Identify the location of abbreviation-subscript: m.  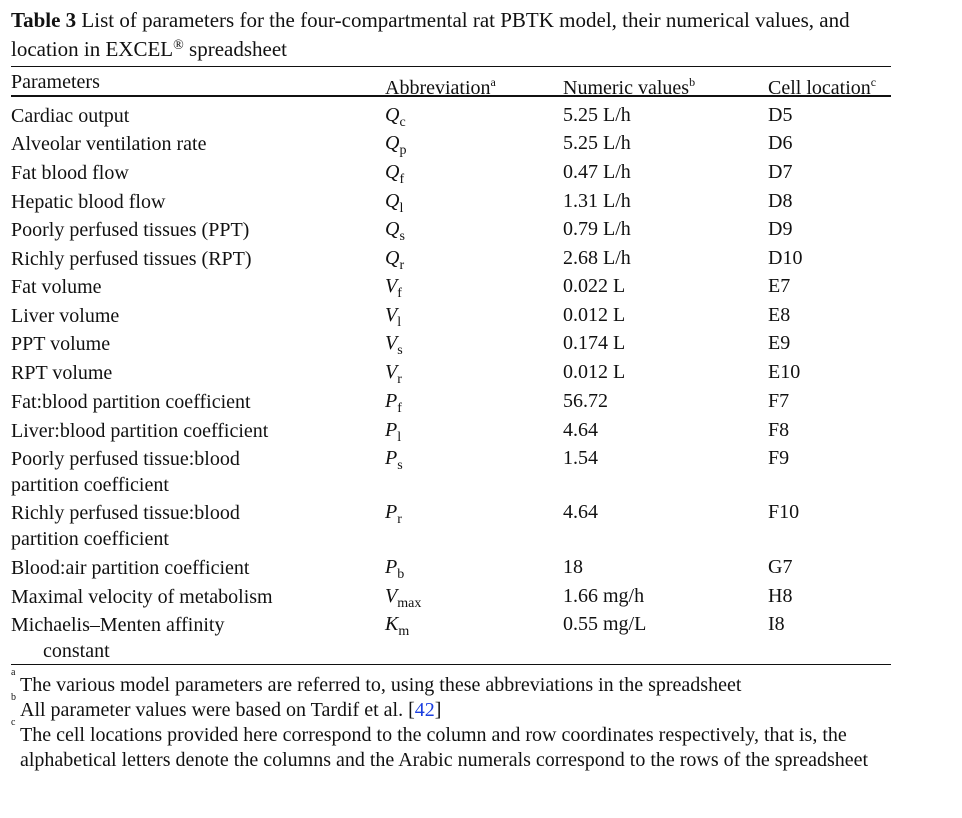
(404, 631).